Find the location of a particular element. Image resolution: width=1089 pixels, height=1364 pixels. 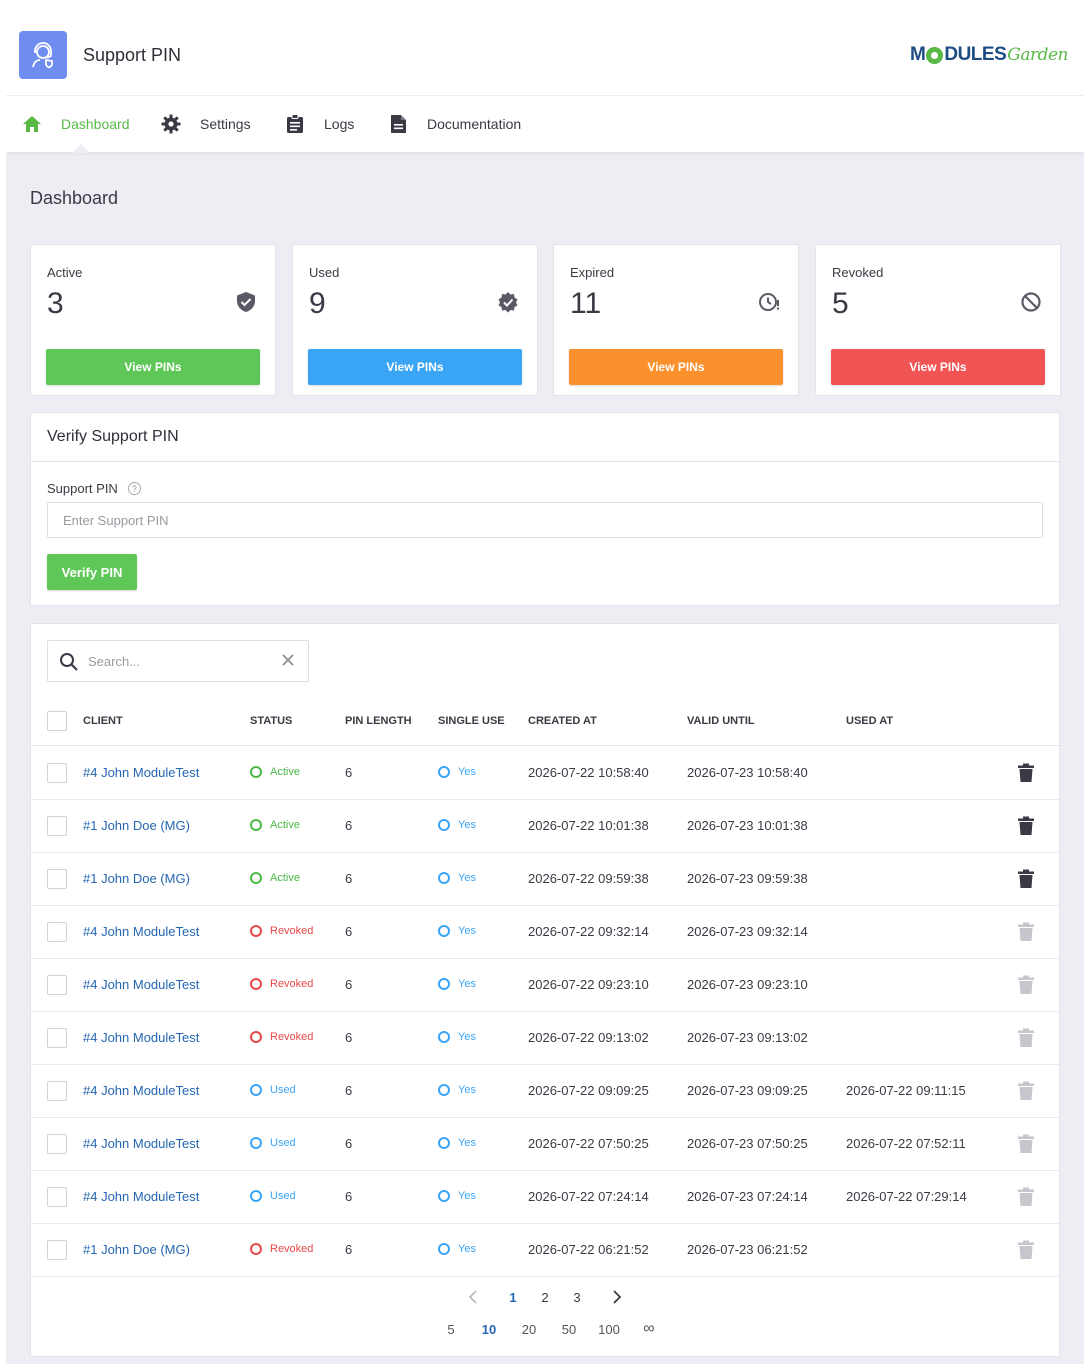

column-header-client: CLIENT is located at coordinates (103, 721).